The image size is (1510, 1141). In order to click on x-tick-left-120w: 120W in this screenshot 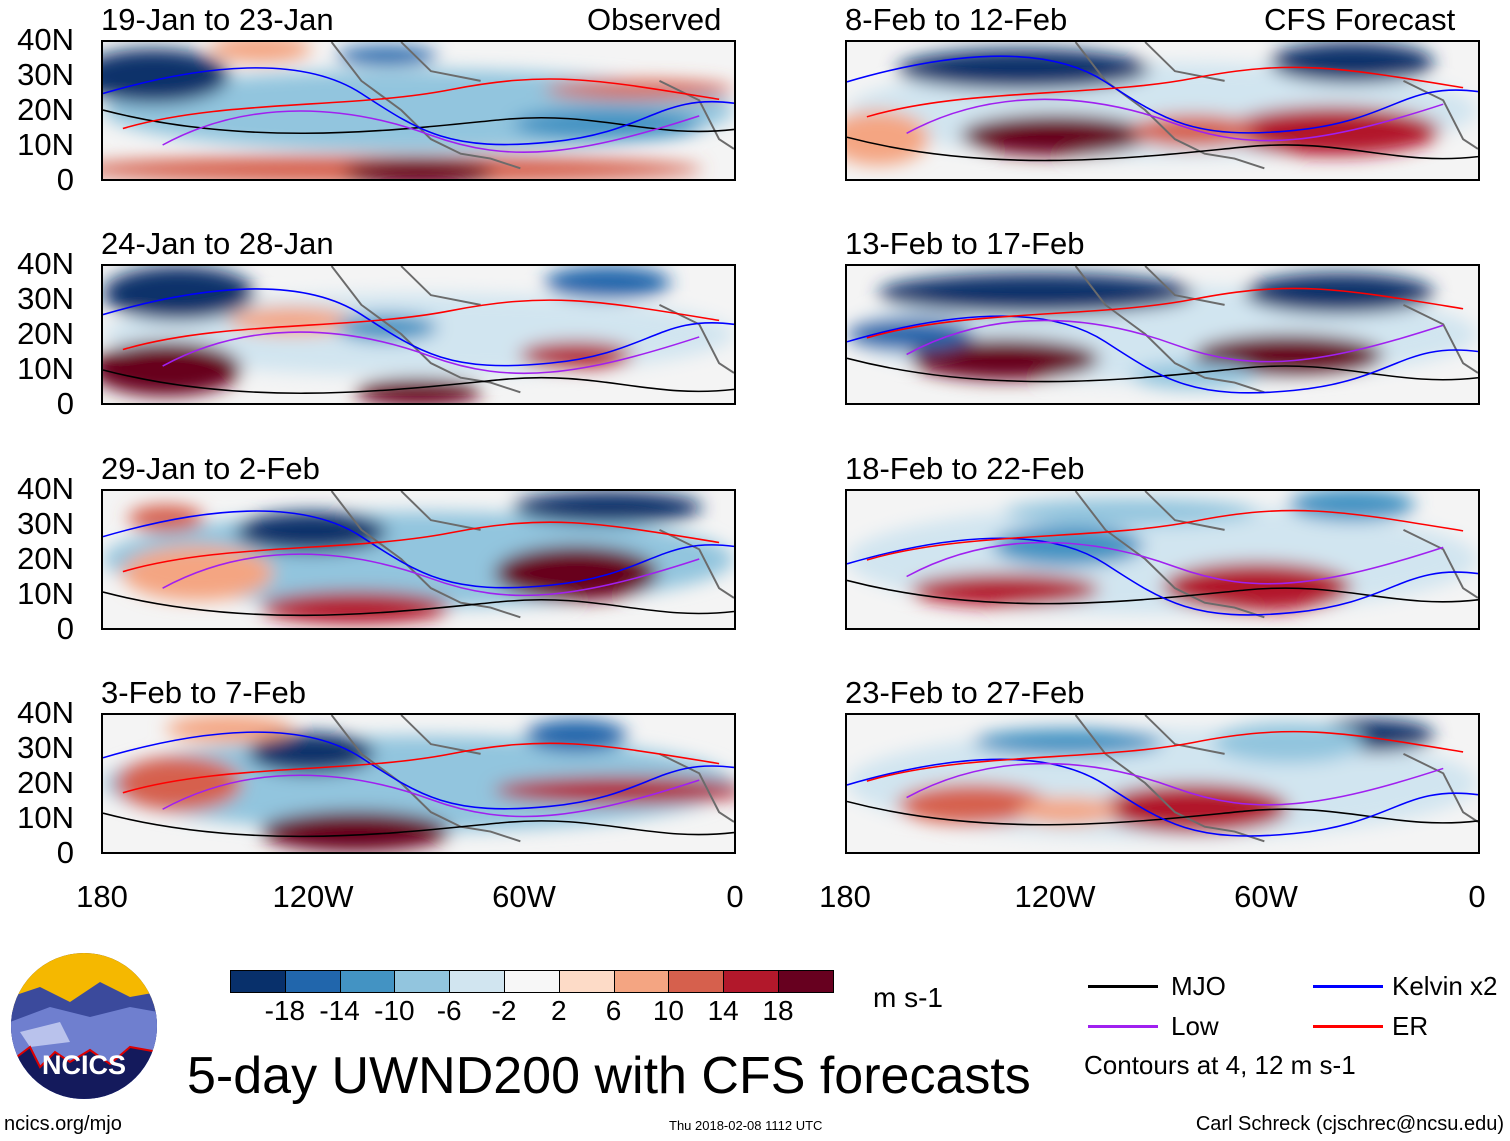, I will do `click(313, 896)`.